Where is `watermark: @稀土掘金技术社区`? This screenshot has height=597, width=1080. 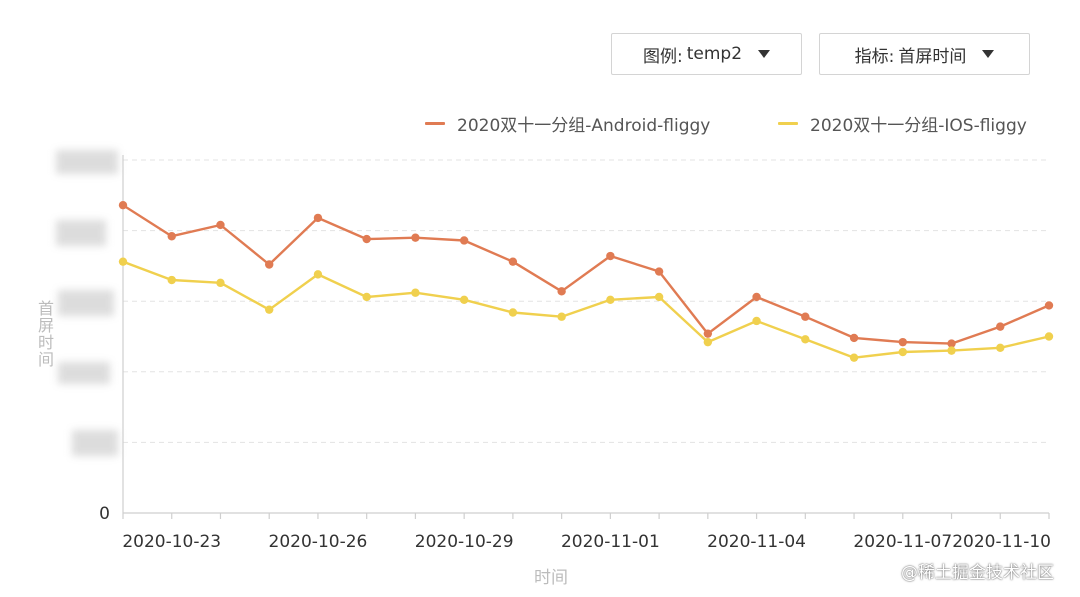 watermark: @稀土掘金技术社区 is located at coordinates (977, 573).